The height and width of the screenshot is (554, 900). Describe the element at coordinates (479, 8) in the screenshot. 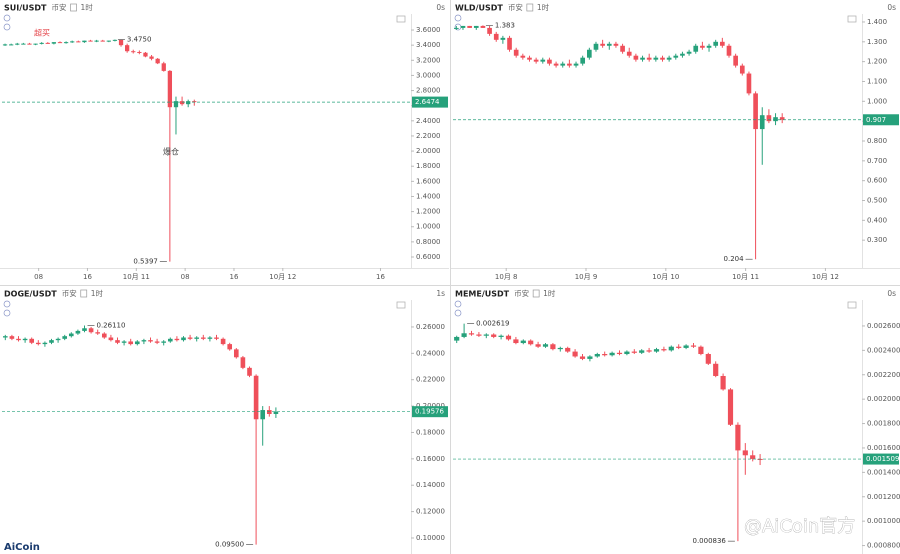

I see `symbol: WLD/USDT` at that location.